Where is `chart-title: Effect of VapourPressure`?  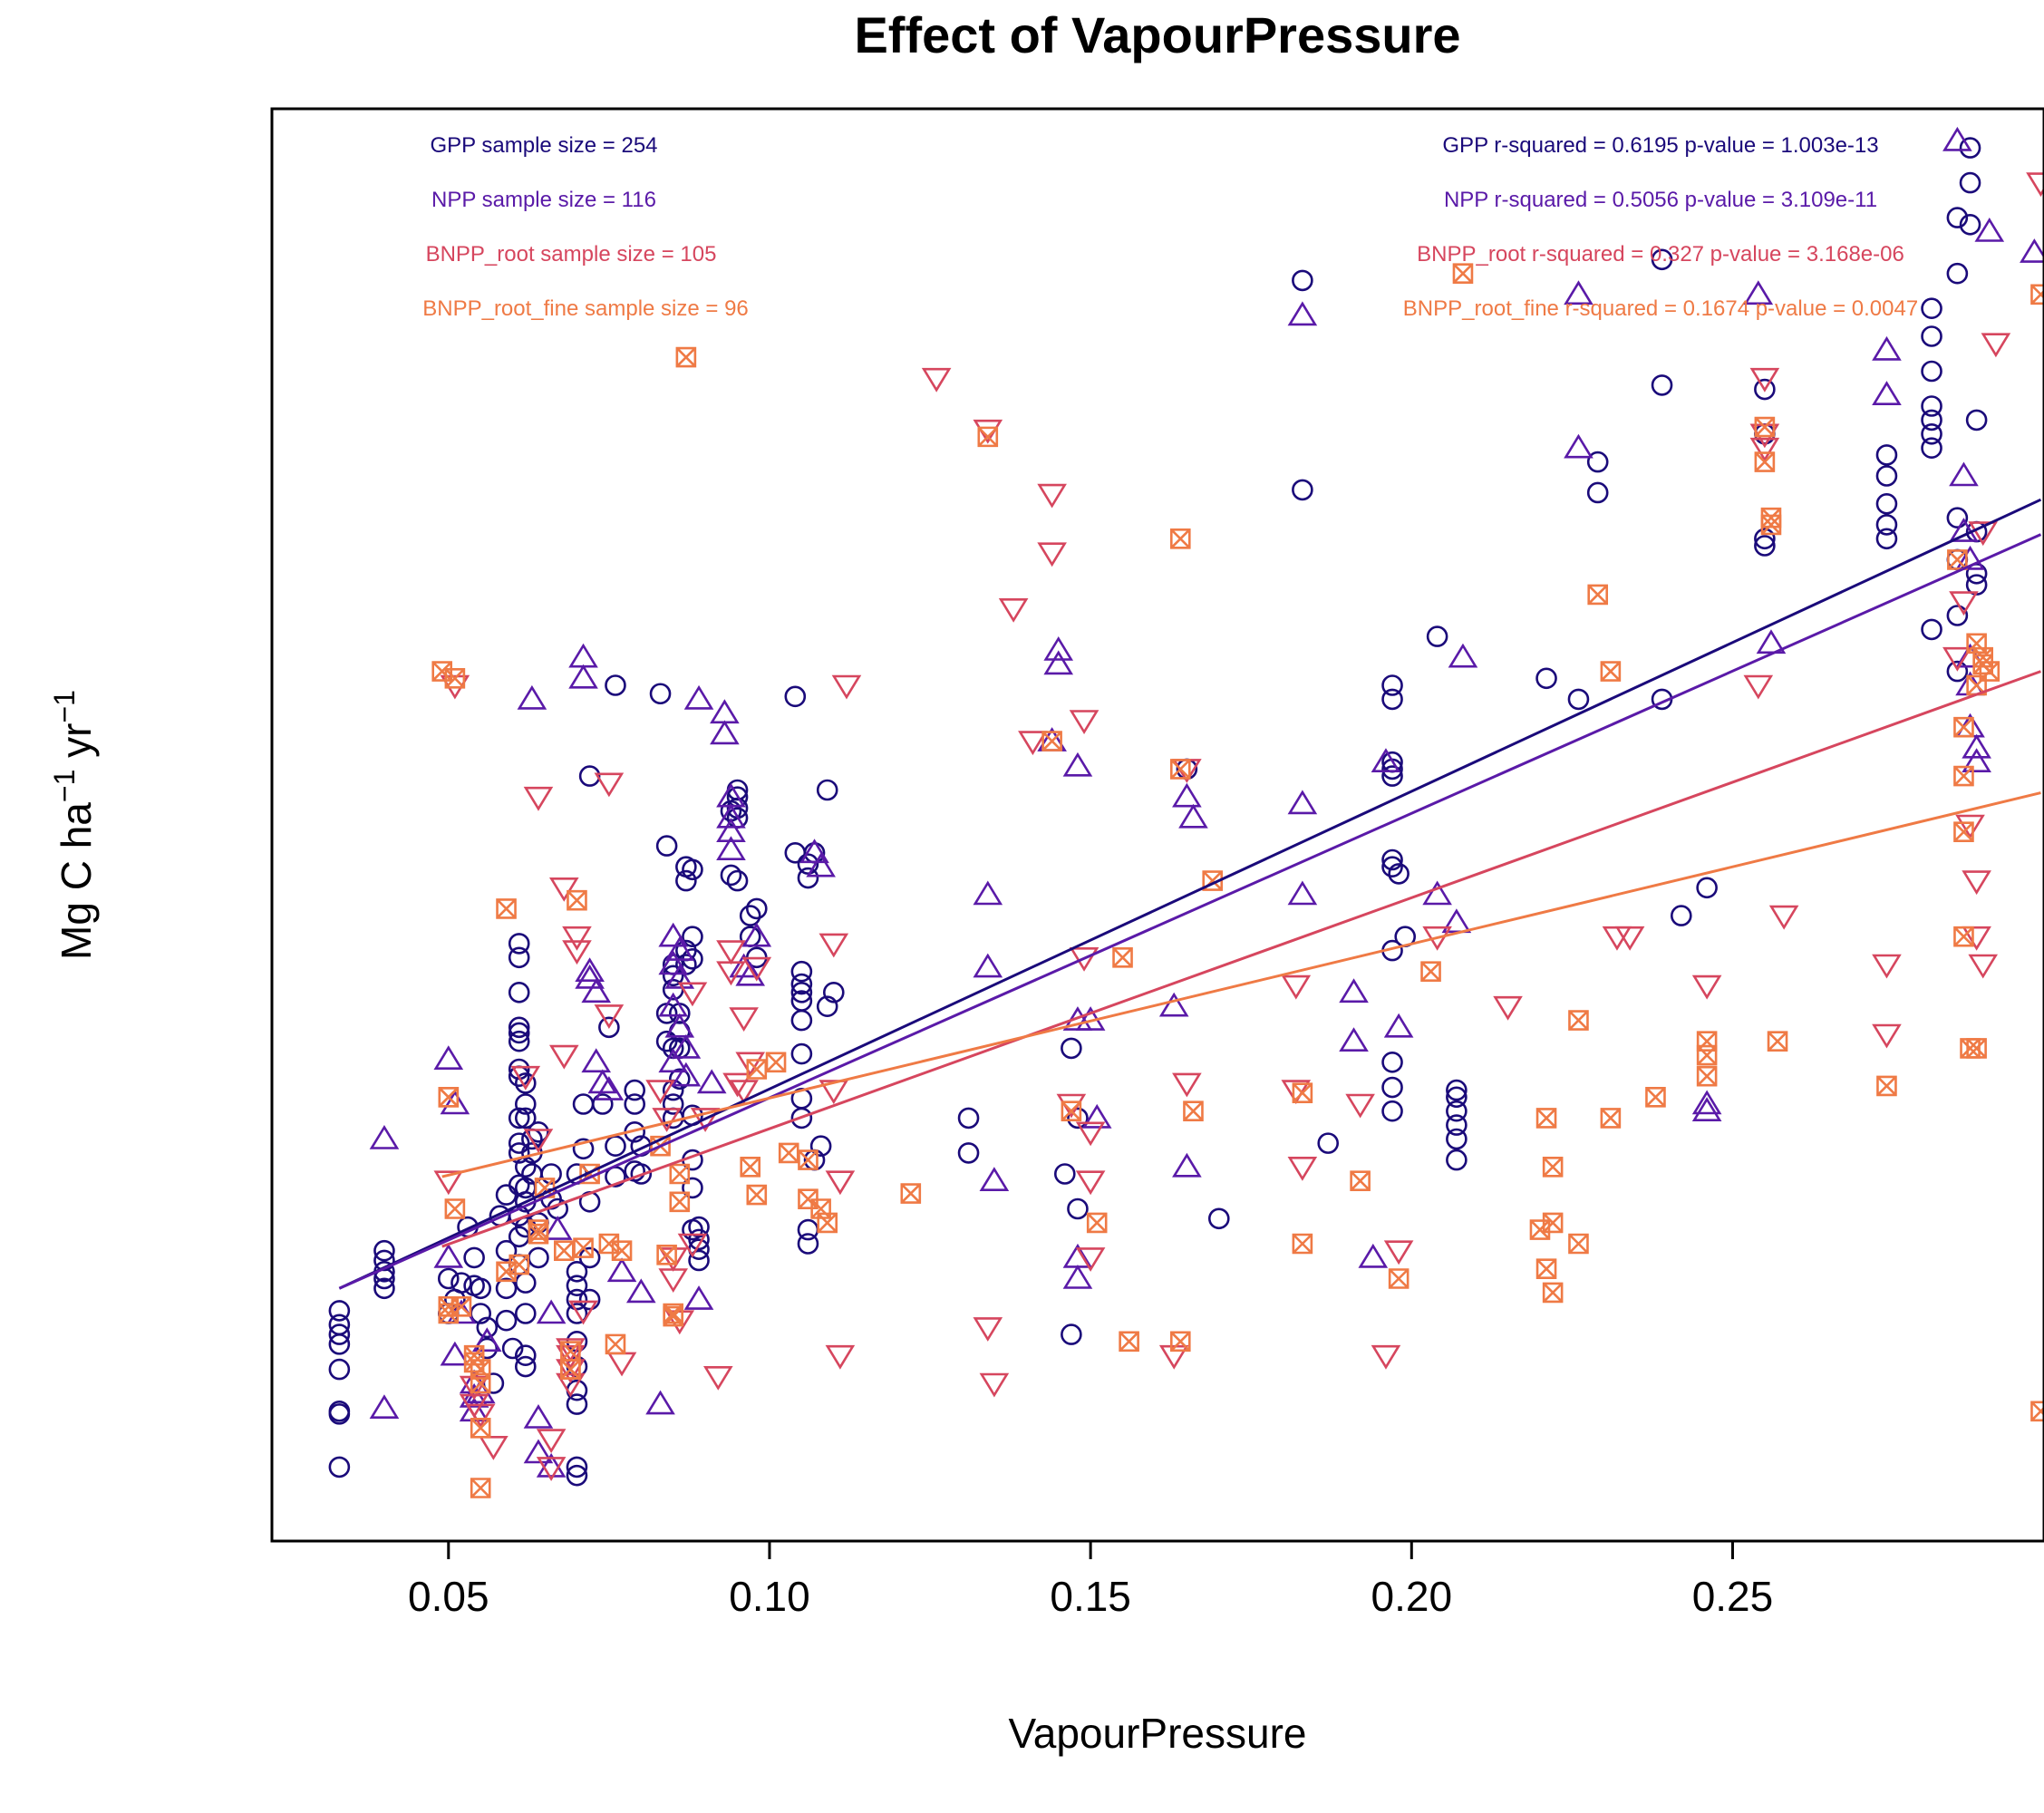
chart-title: Effect of VapourPressure is located at coordinates (1157, 34).